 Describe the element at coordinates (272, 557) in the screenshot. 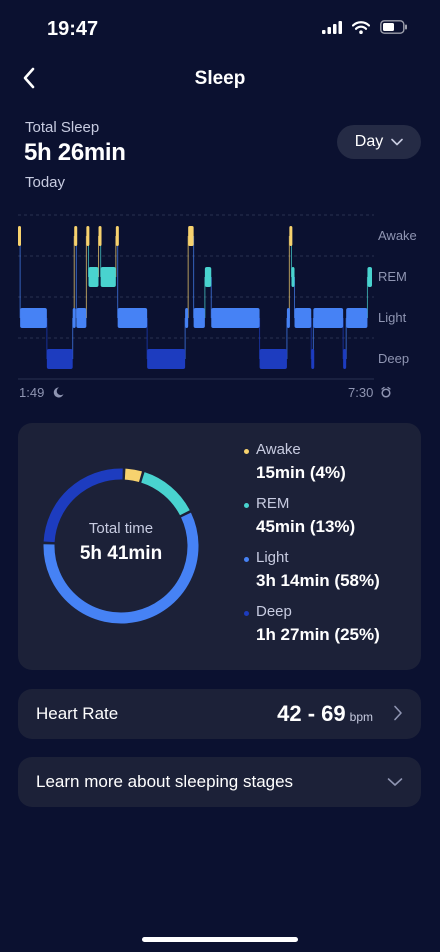

I see `legend-name: Light` at that location.